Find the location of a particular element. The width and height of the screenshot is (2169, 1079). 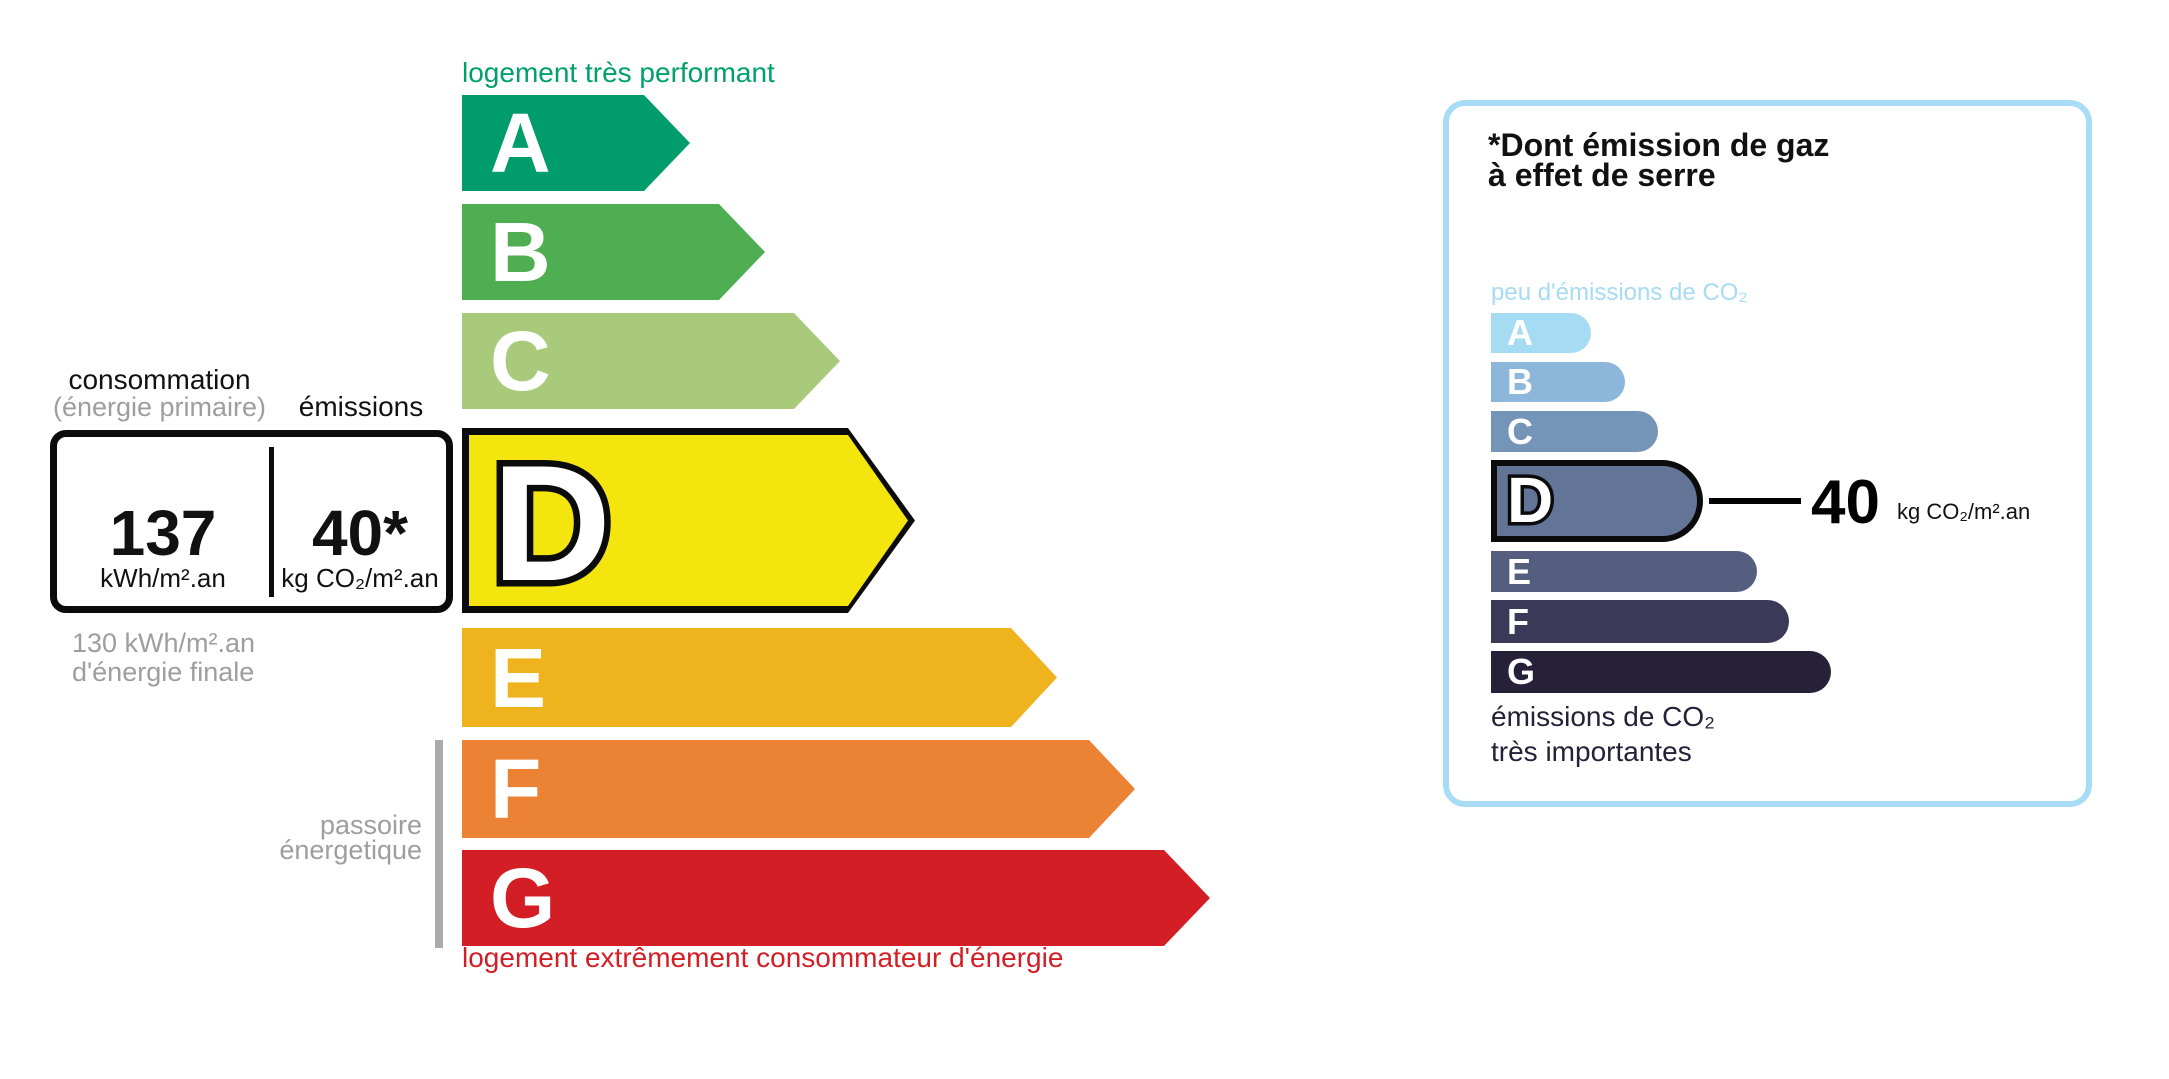

co2-bar-b: B is located at coordinates (1558, 382).